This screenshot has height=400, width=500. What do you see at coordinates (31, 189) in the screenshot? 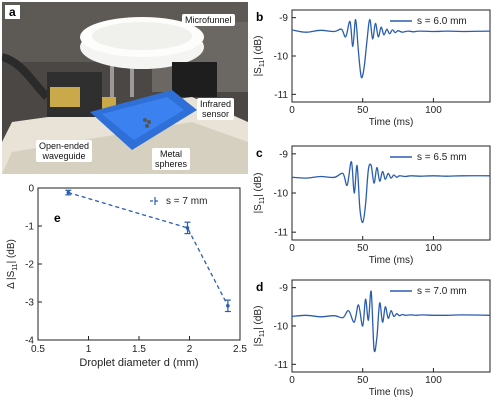
I see `y-tick-label-e: 0` at bounding box center [31, 189].